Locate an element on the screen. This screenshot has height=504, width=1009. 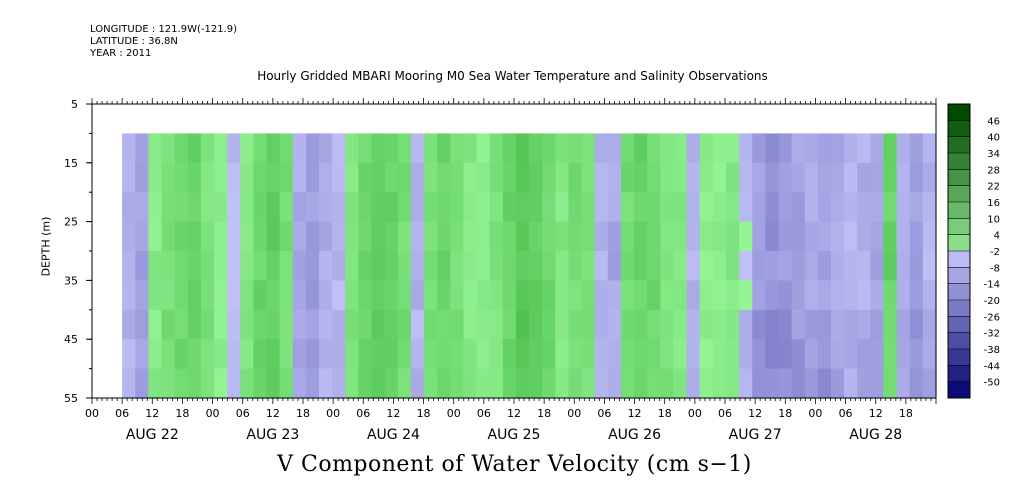
x-day-label: AUG 22 is located at coordinates (152, 435).